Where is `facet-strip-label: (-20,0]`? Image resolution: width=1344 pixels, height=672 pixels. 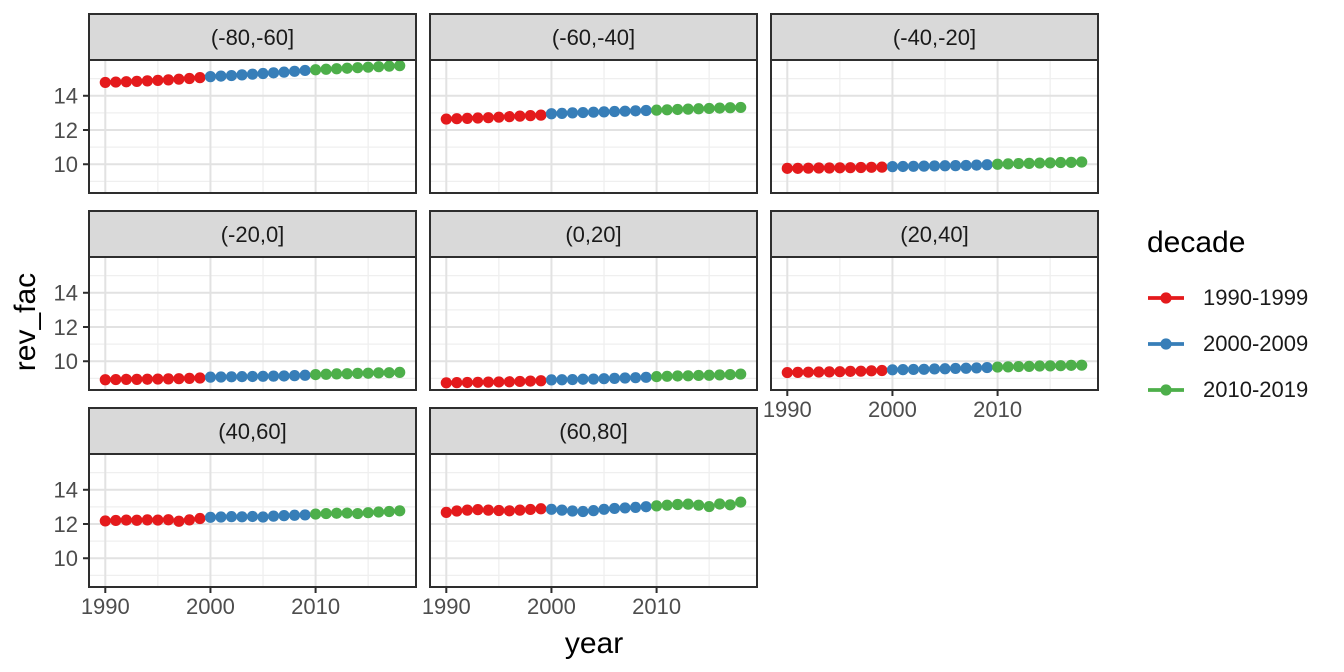
facet-strip-label: (-20,0] is located at coordinates (253, 234).